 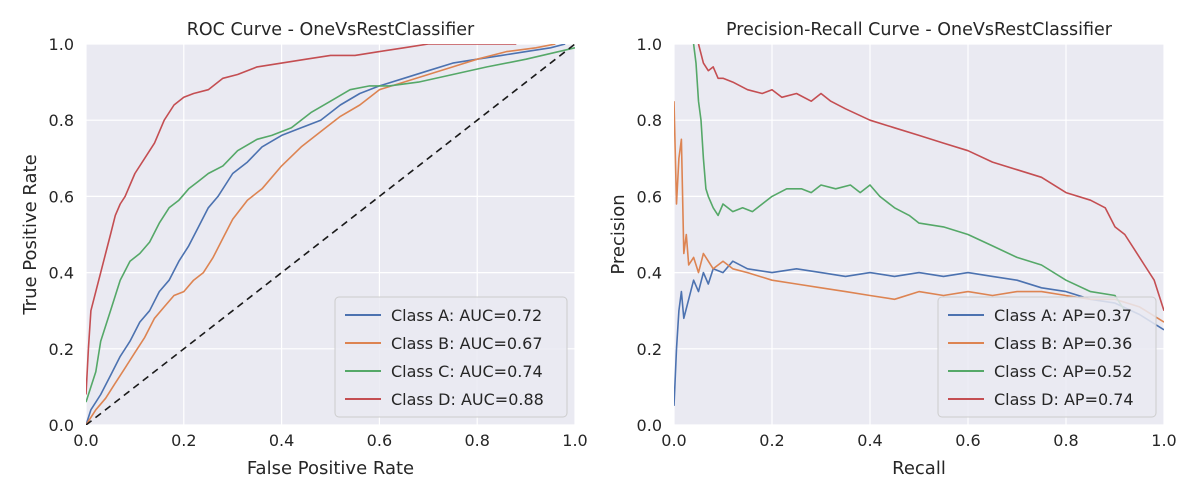 What do you see at coordinates (1063, 371) in the screenshot?
I see `legend-label: Class C: AP=0.52` at bounding box center [1063, 371].